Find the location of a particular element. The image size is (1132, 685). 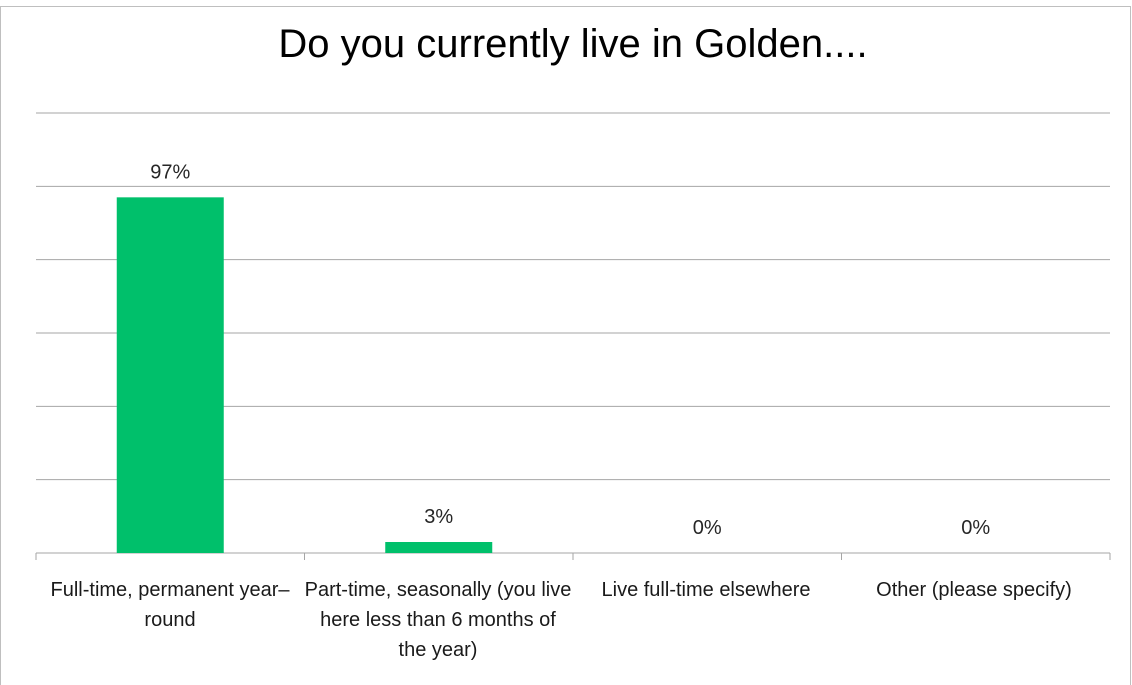

category-label-live-elsewhere: Live full-time elsewhere is located at coordinates (706, 590).